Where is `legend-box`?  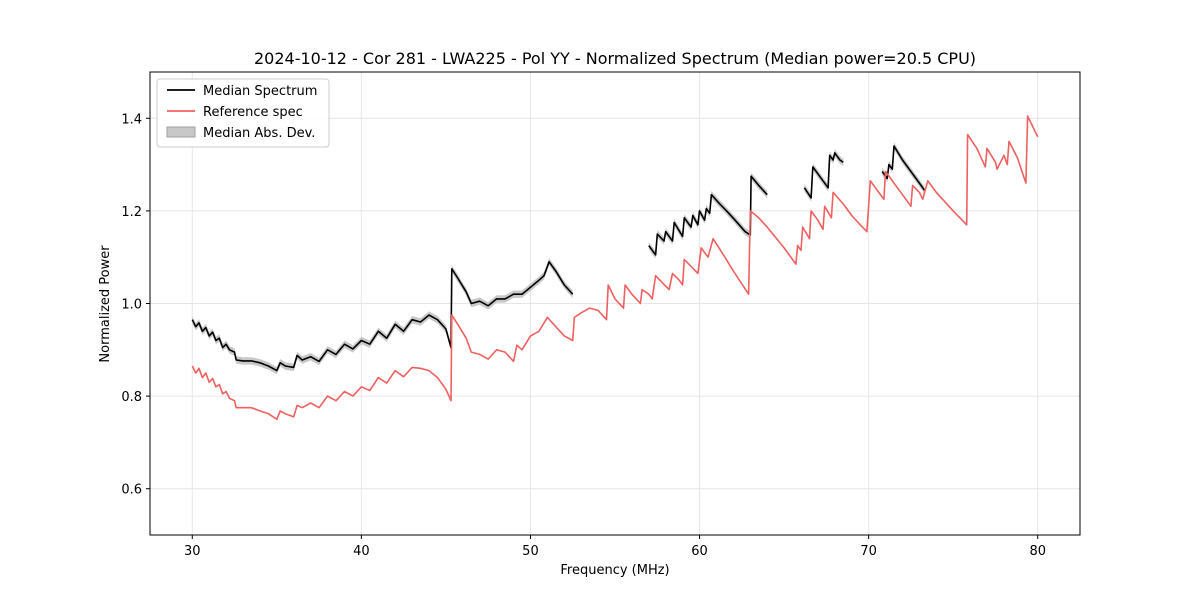
legend-box is located at coordinates (243, 113).